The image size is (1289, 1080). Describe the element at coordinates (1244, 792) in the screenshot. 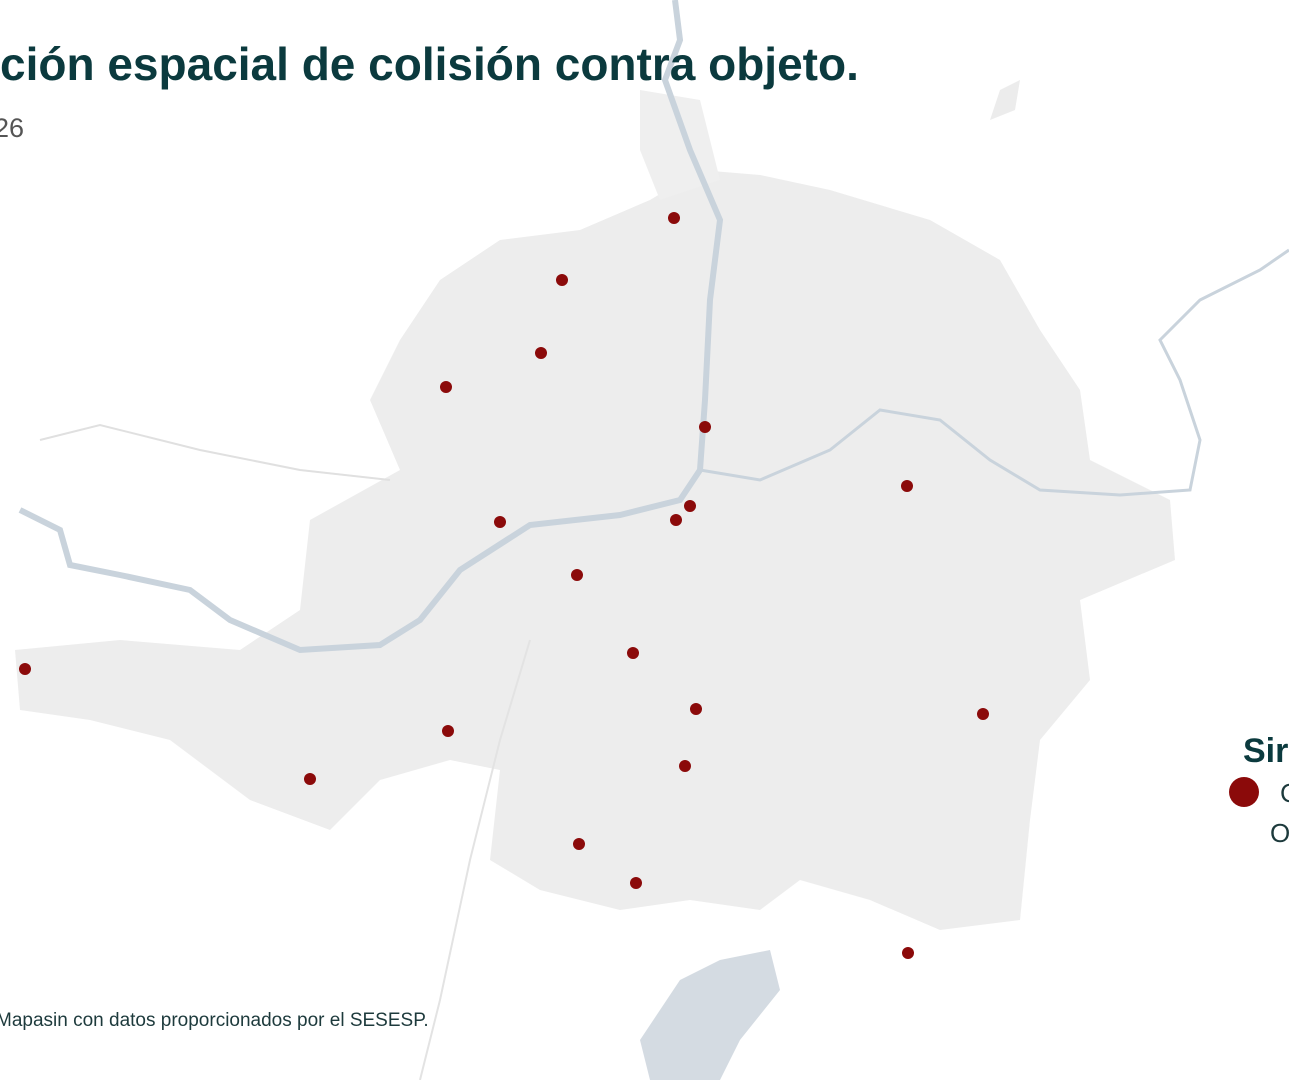

I see `legend-swatch` at that location.